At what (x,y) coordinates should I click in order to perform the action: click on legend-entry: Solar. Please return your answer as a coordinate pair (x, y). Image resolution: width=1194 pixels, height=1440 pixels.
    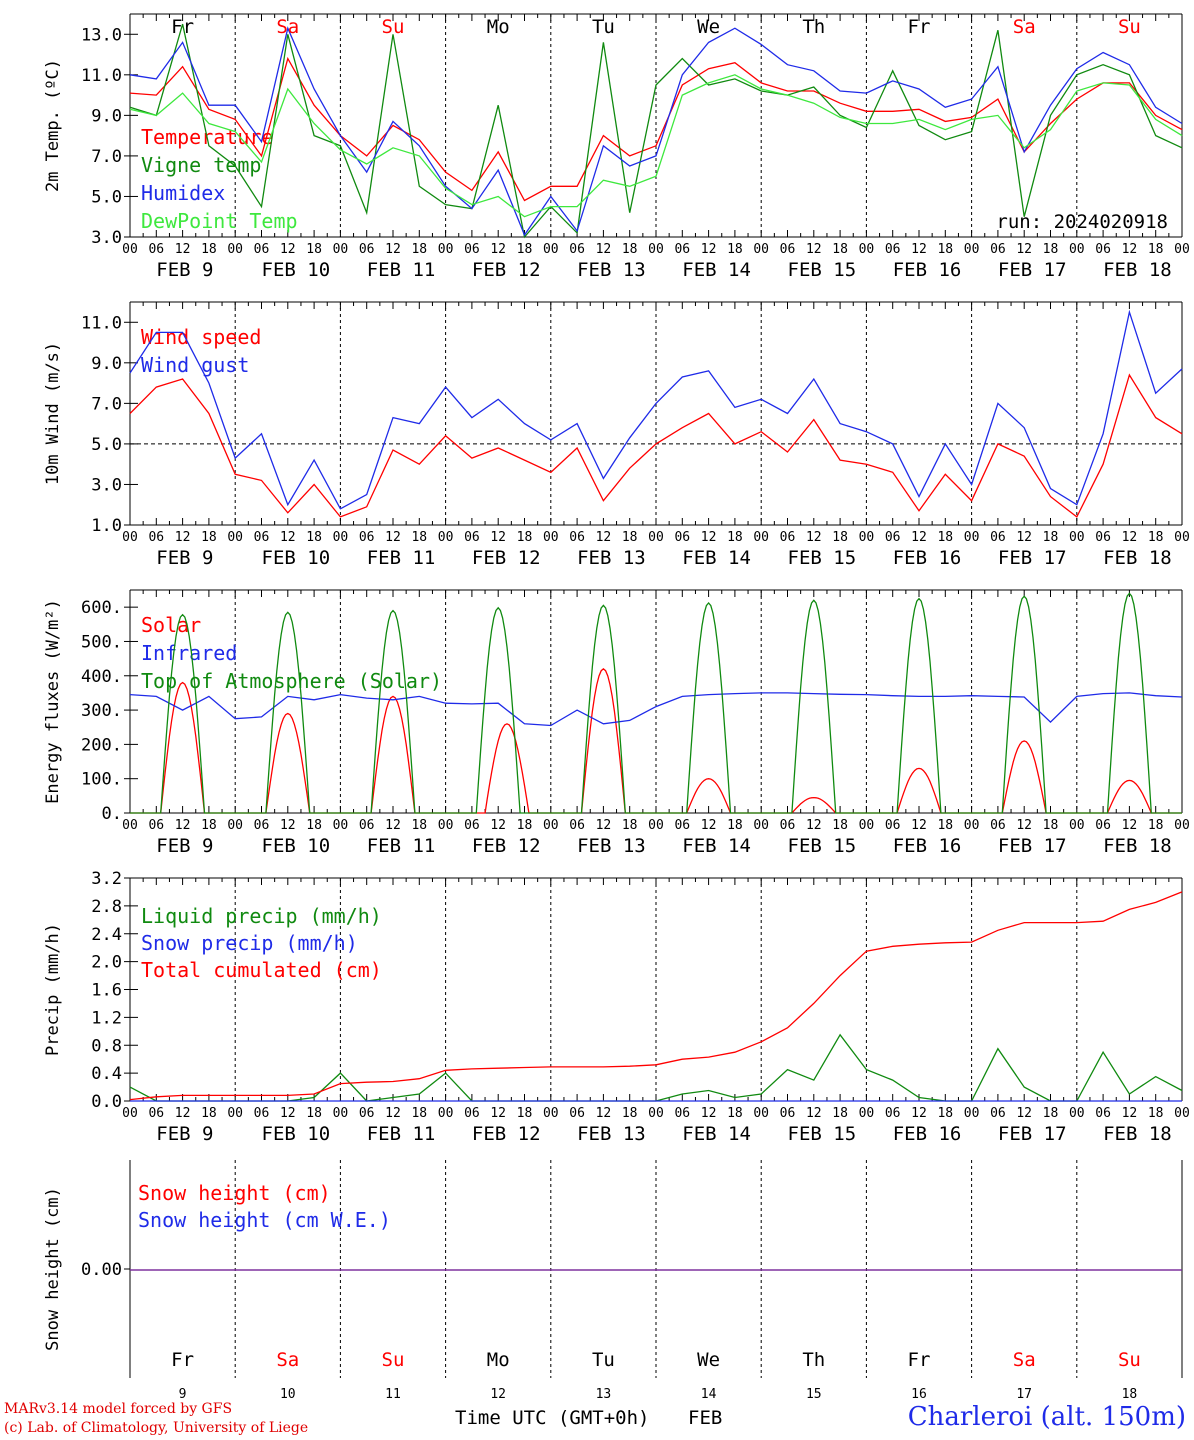
    Looking at the image, I should click on (171, 625).